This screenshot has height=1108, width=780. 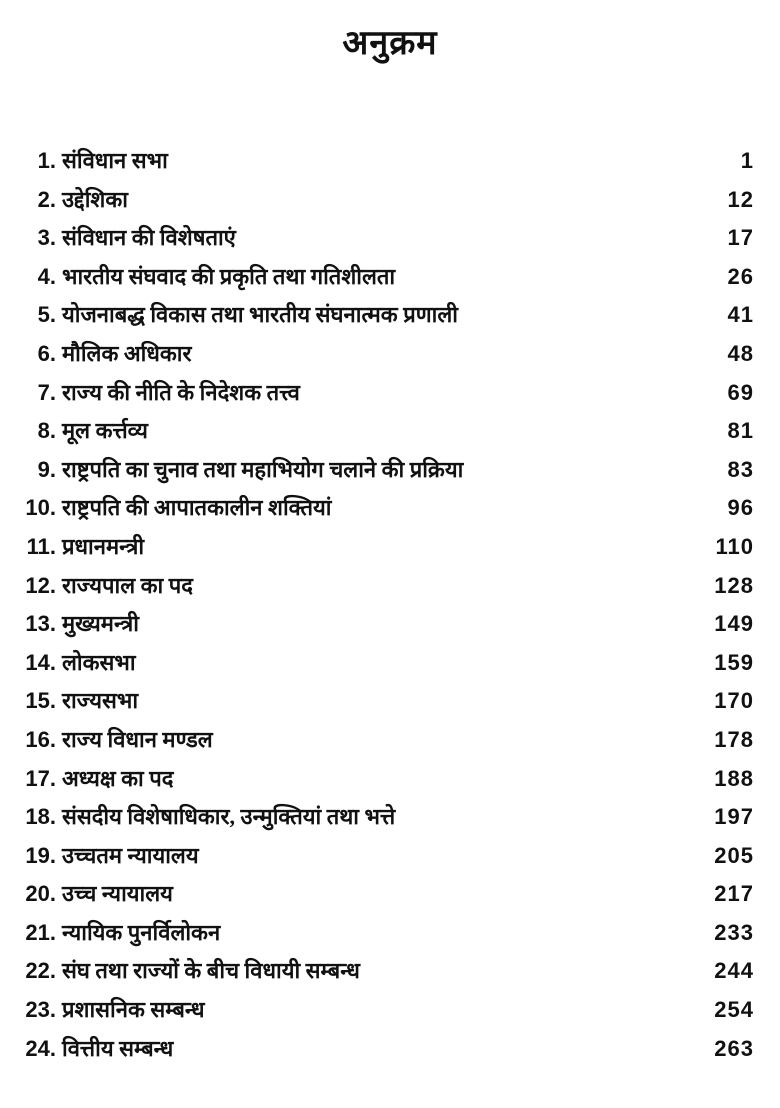 I want to click on chapter-number: 14., so click(x=40, y=662).